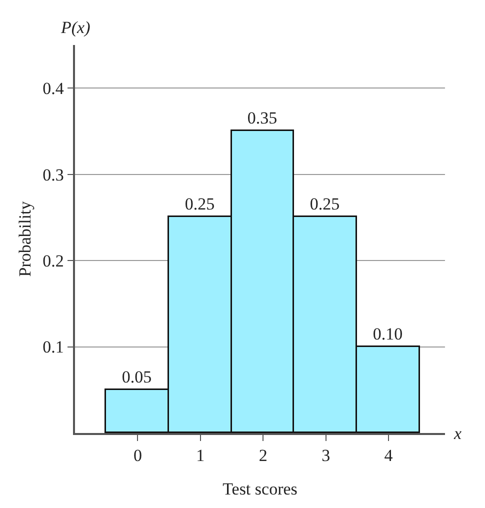 The height and width of the screenshot is (508, 485). What do you see at coordinates (53, 174) in the screenshot?
I see `y-tick-label: 0.3` at bounding box center [53, 174].